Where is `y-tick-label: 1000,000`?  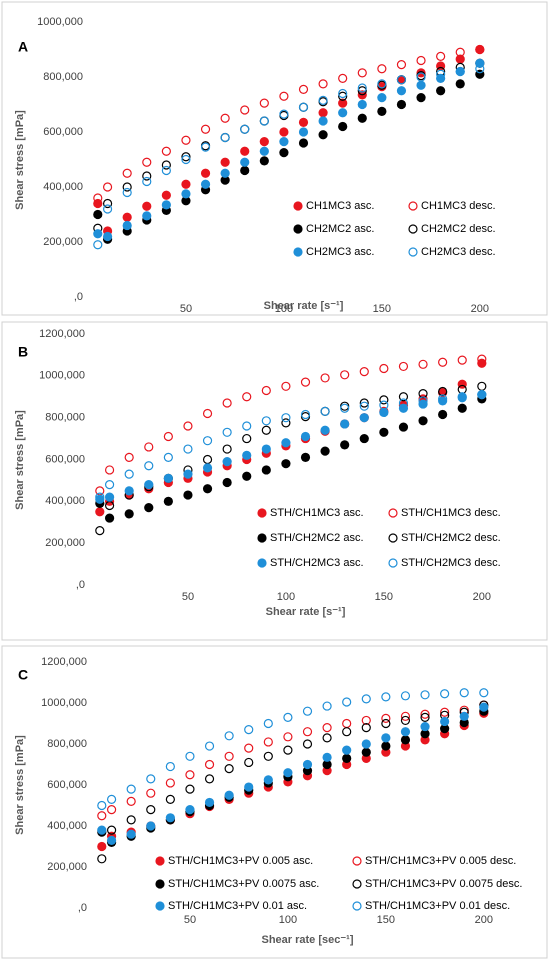
y-tick-label: 1000,000 is located at coordinates (64, 703).